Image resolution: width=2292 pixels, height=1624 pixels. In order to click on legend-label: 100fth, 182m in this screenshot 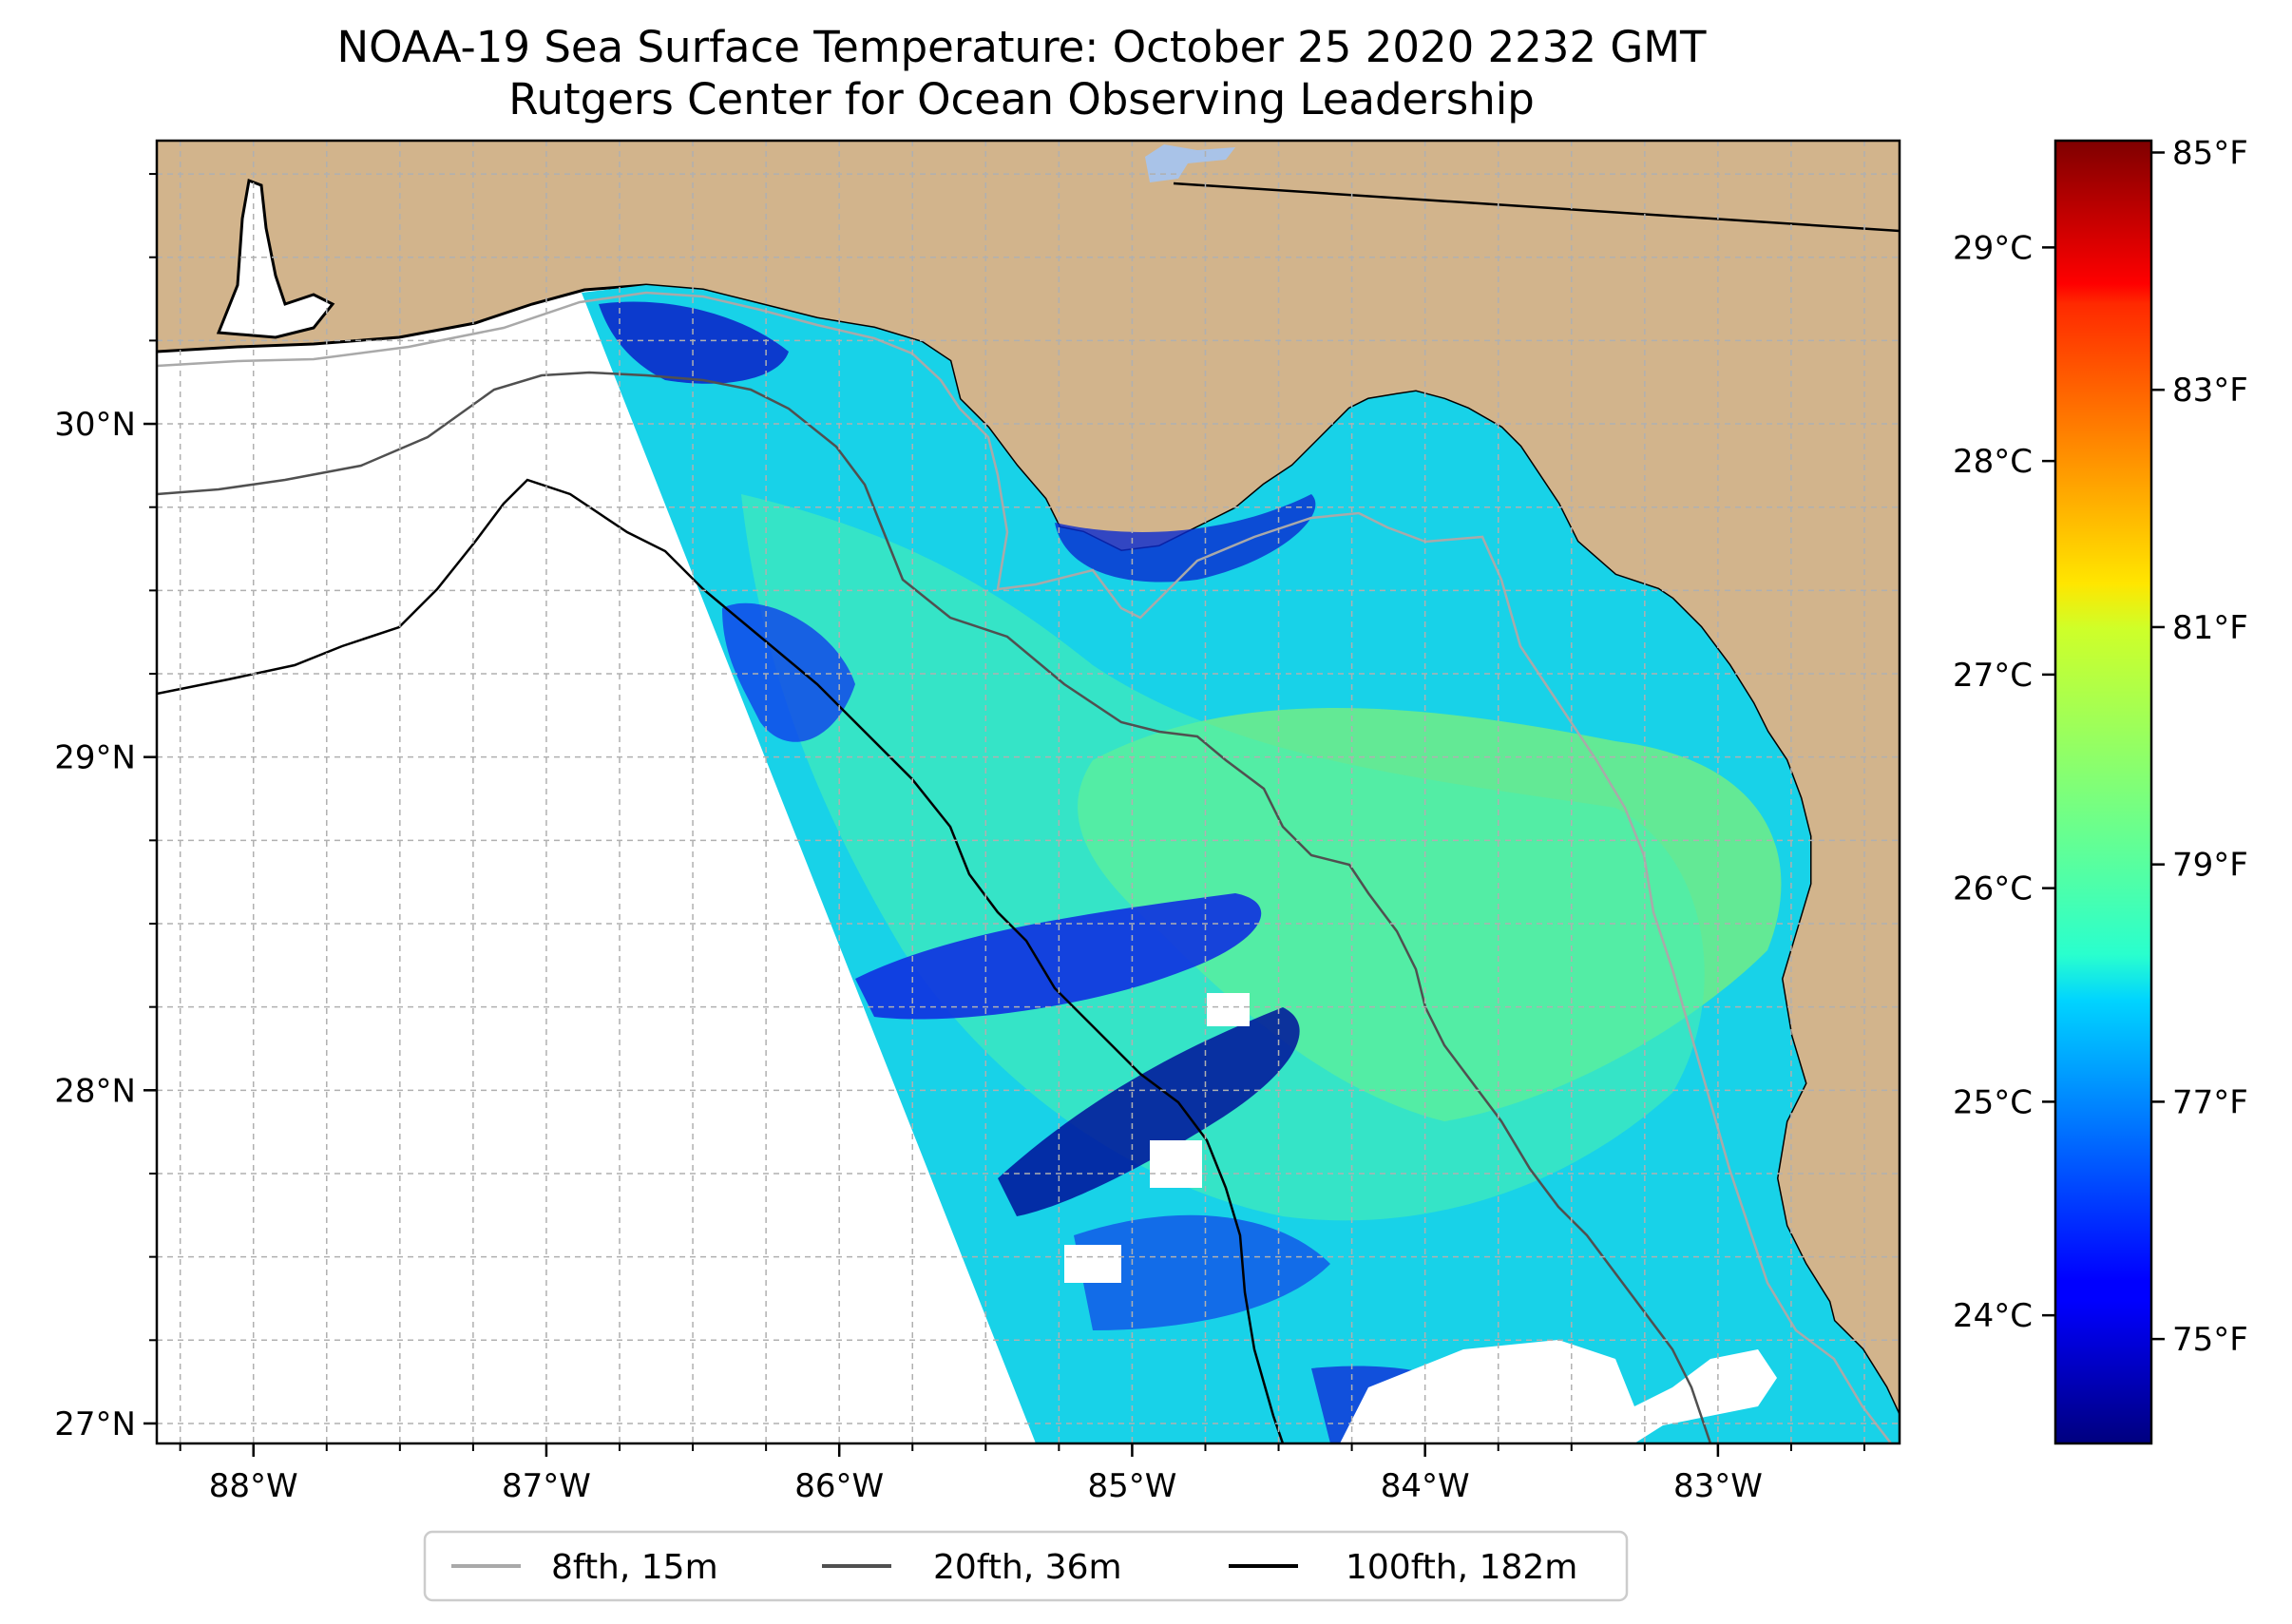, I will do `click(1461, 1567)`.